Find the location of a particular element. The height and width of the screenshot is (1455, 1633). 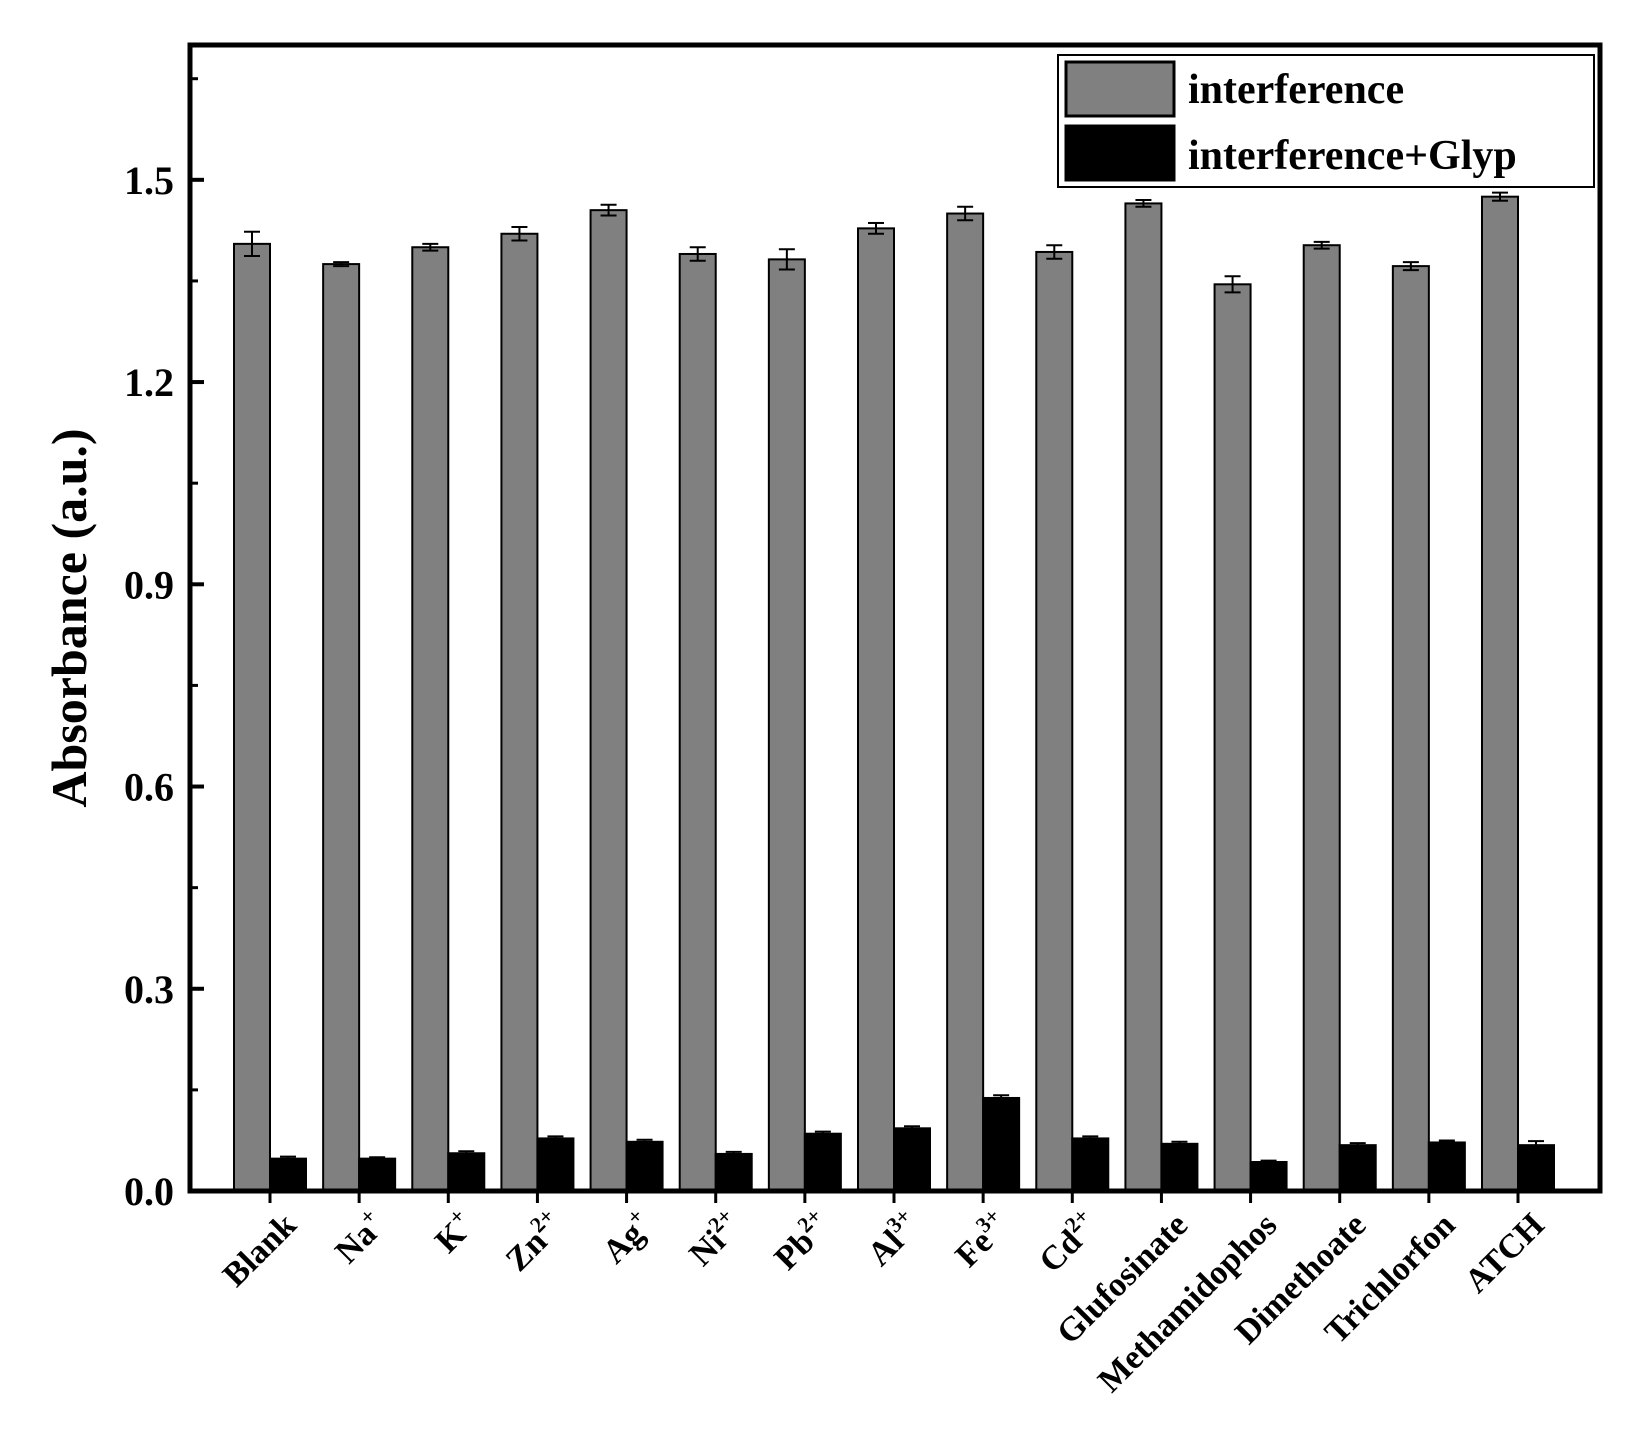

y-tick-label: 0.3 is located at coordinates (149, 989).